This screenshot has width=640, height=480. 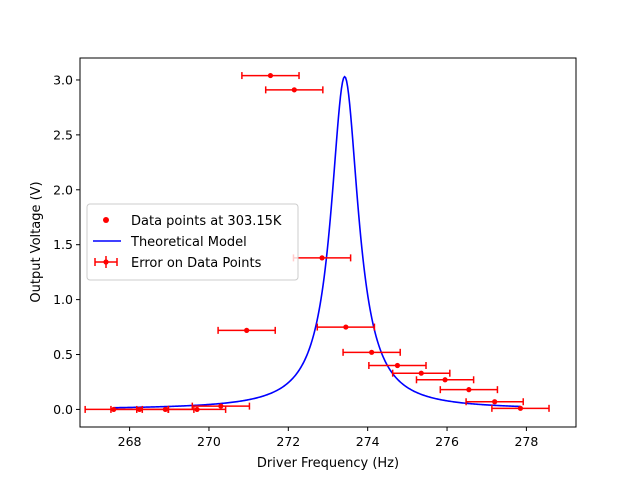 I want to click on x-tick-label: 278, so click(x=526, y=441).